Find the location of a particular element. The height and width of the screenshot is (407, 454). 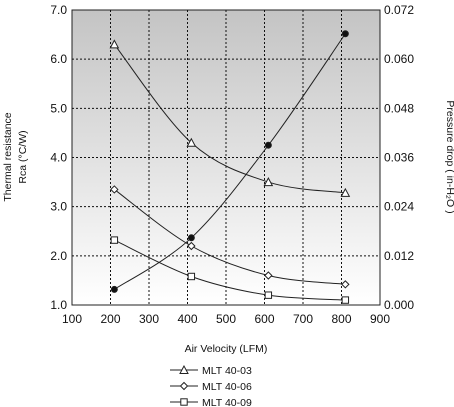

x-tick-label: 100 is located at coordinates (72, 319).